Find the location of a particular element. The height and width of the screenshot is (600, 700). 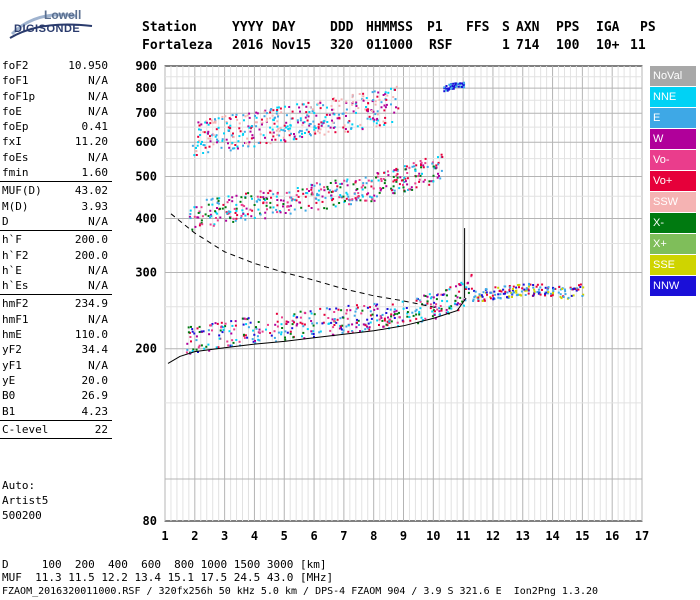

param-name: fmin is located at coordinates (15, 173).